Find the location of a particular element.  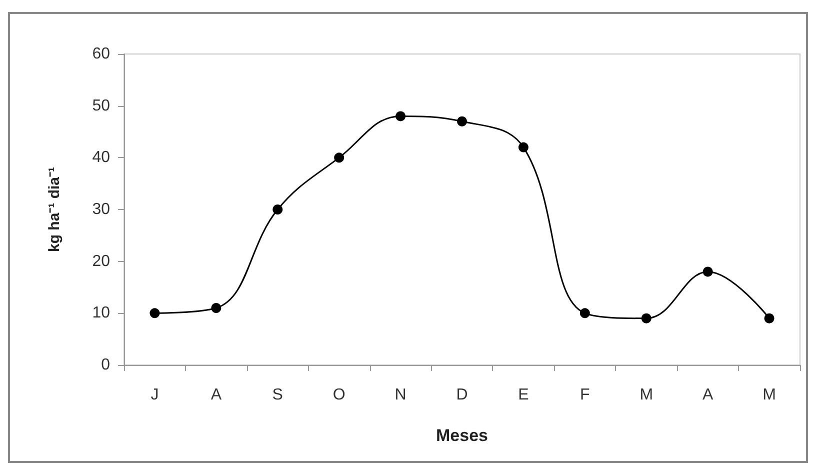

y-tick-label: 50 is located at coordinates (101, 105).